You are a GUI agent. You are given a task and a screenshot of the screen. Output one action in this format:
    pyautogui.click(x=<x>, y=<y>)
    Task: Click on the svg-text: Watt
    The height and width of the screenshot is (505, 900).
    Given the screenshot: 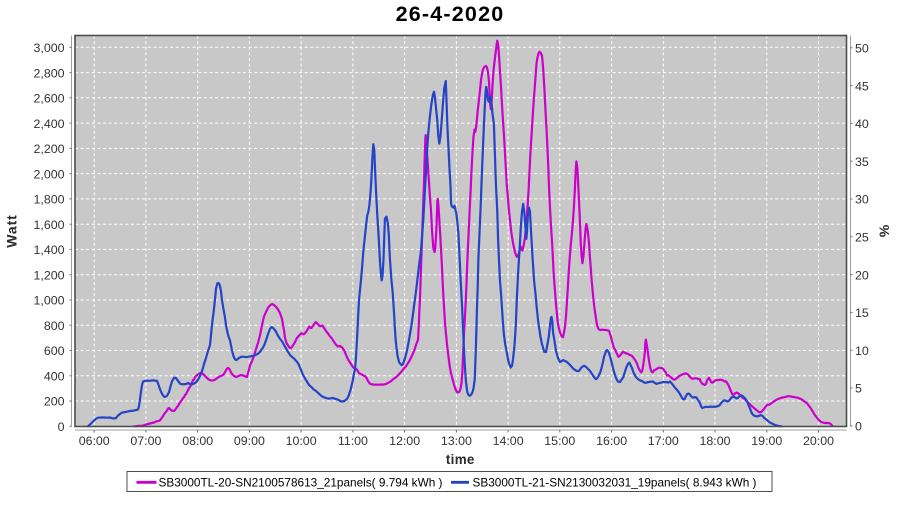 What is the action you would take?
    pyautogui.click(x=12, y=230)
    